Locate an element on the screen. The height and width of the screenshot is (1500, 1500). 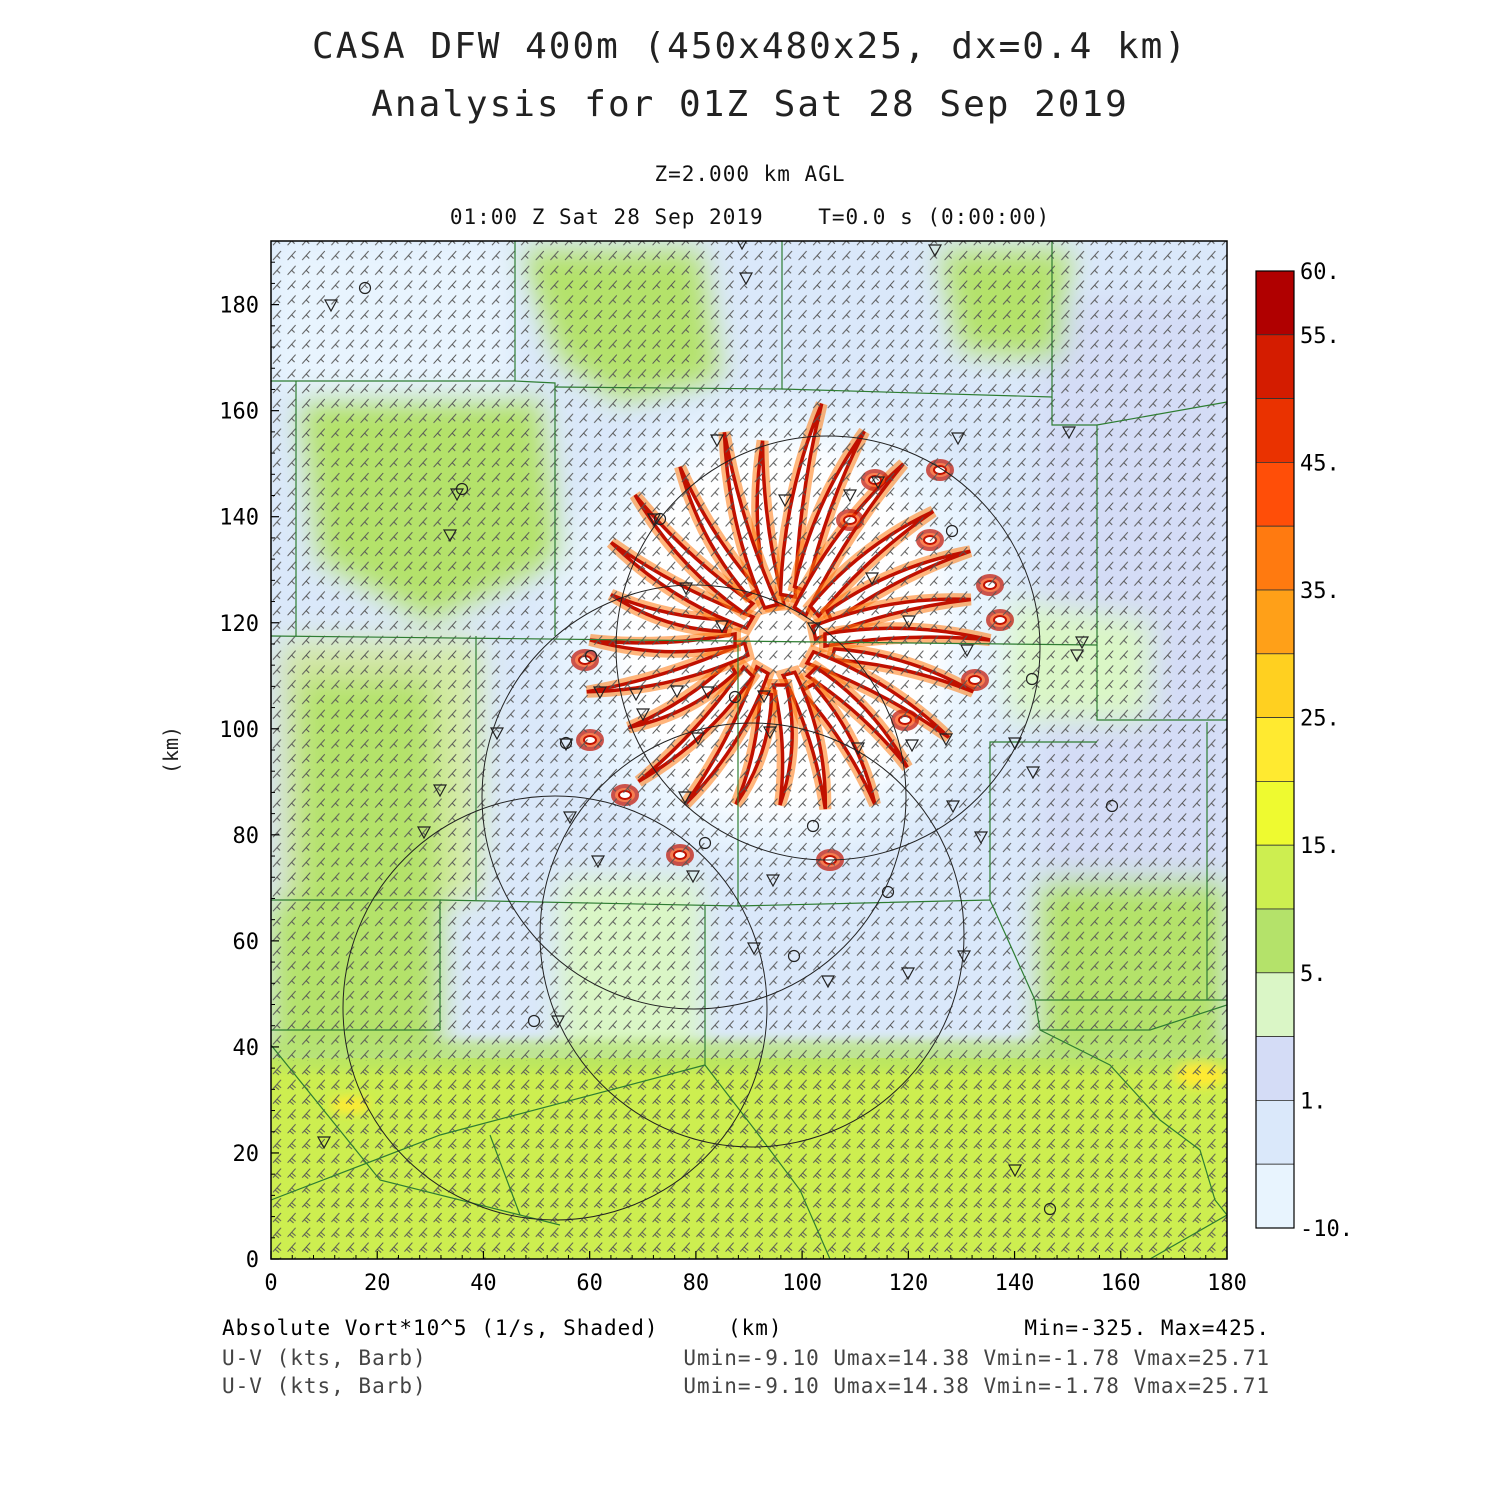
colorbar-label: 45. is located at coordinates (1320, 463).